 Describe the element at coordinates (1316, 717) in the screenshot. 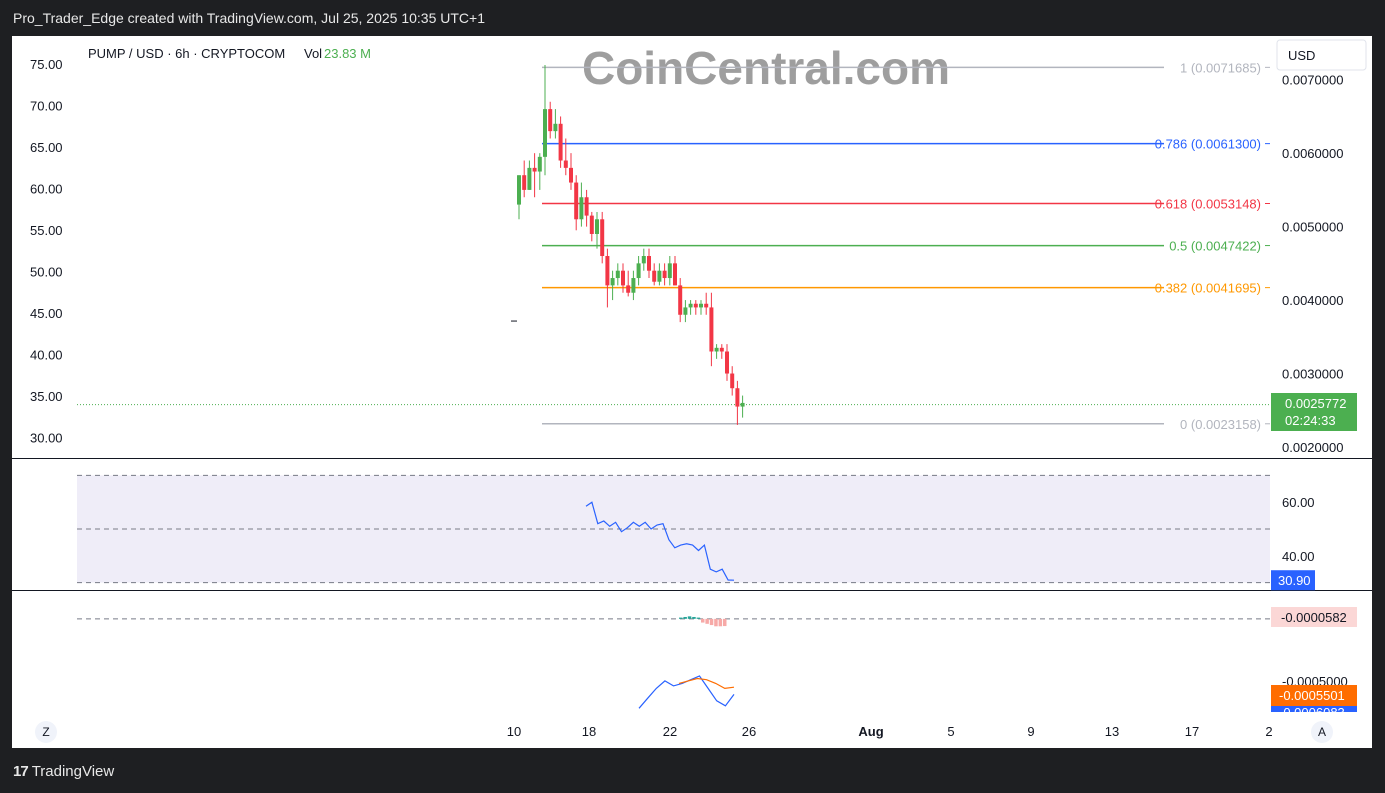

I see `macd-tag-clip` at that location.